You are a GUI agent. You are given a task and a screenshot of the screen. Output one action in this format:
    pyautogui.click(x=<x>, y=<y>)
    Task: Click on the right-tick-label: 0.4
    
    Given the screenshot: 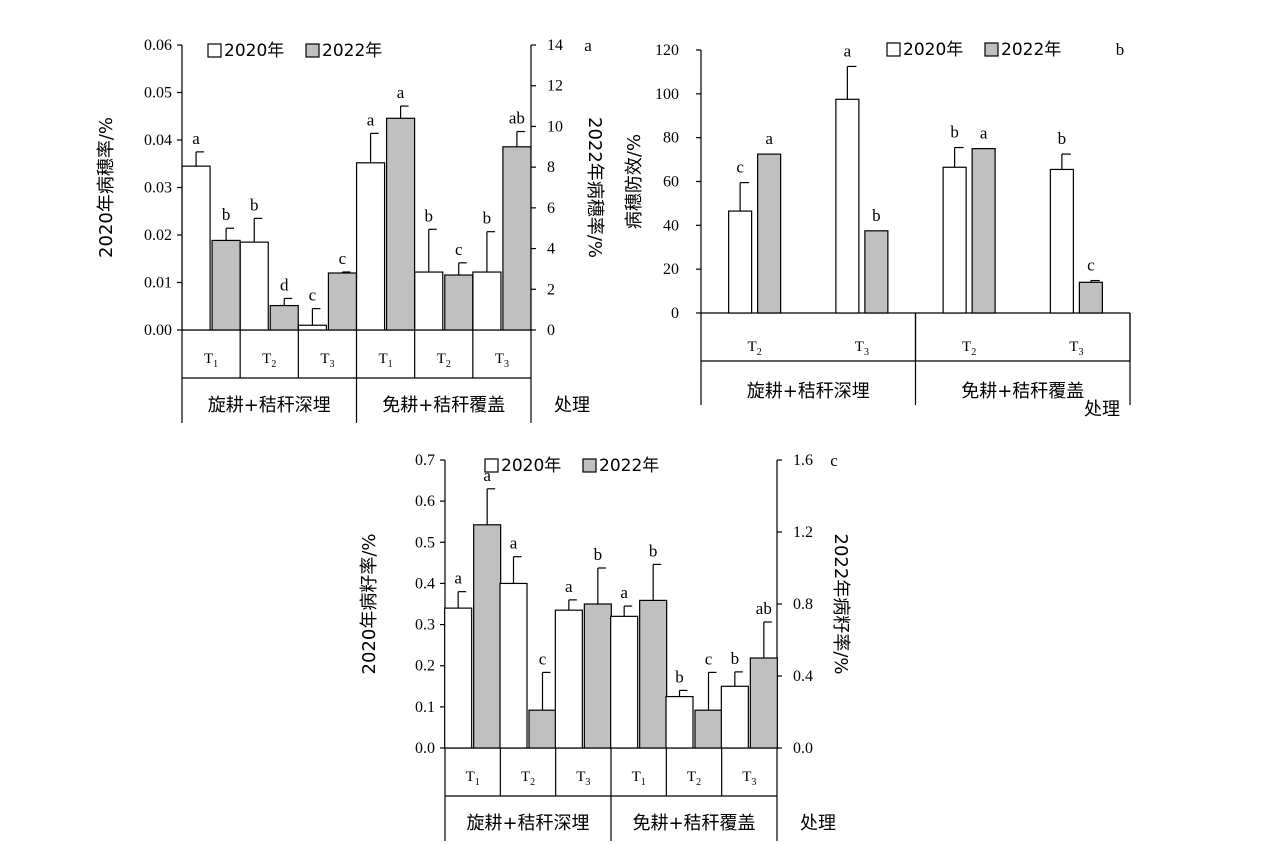 What is the action you would take?
    pyautogui.click(x=803, y=676)
    